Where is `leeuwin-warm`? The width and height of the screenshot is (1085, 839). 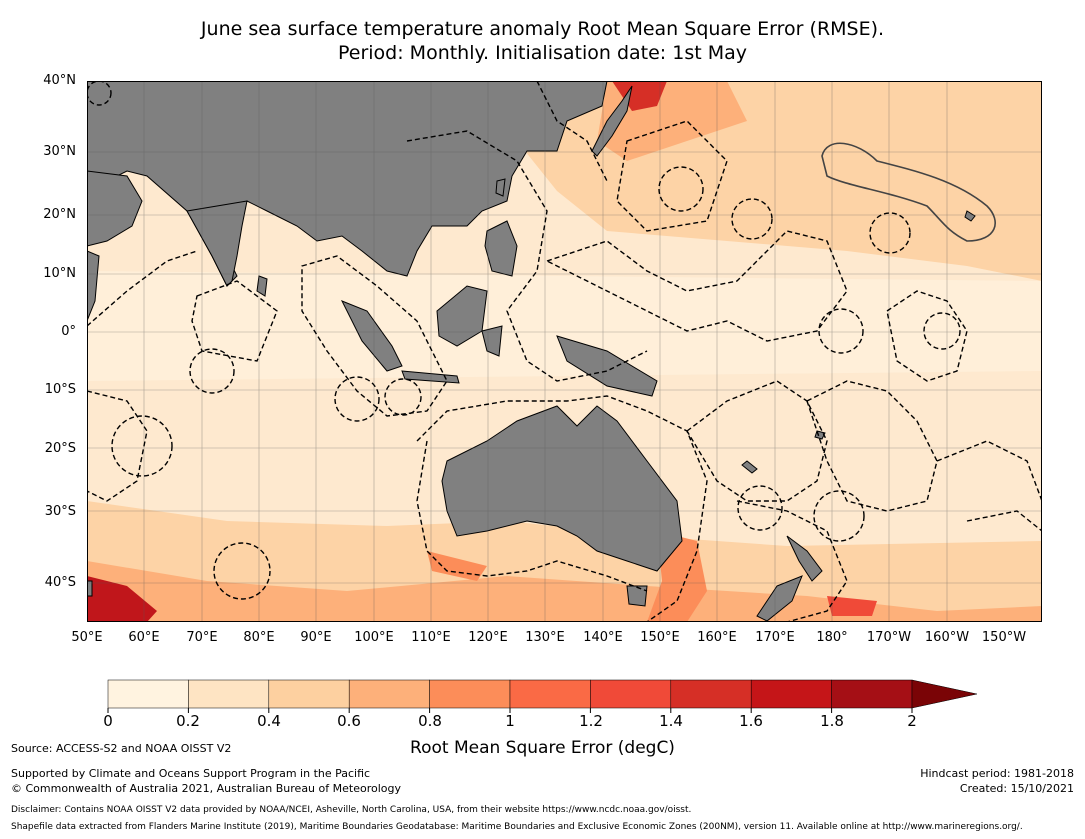 leeuwin-warm is located at coordinates (457, 566).